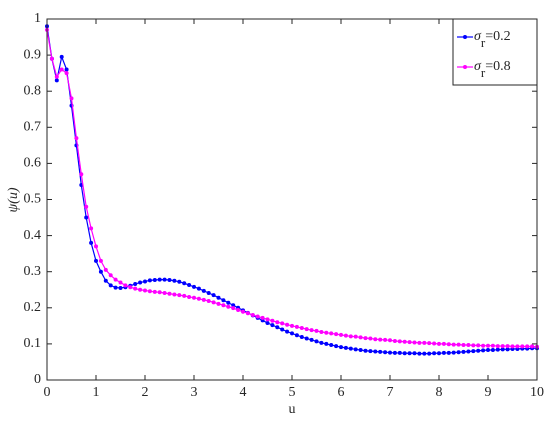  Describe the element at coordinates (33, 163) in the screenshot. I see `y-tick-label: 0.6` at that location.